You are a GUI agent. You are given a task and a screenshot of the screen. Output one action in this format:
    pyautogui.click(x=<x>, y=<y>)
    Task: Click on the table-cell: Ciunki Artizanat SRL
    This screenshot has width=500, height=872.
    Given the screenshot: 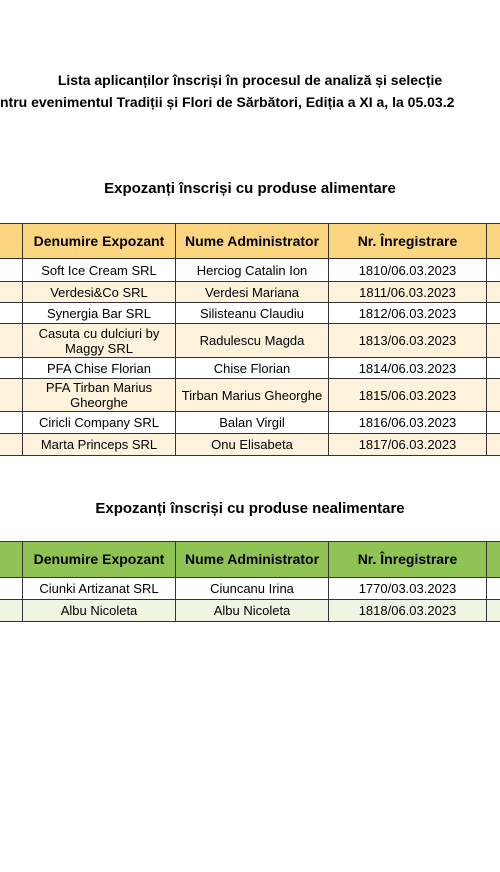 What is the action you would take?
    pyautogui.click(x=99, y=588)
    